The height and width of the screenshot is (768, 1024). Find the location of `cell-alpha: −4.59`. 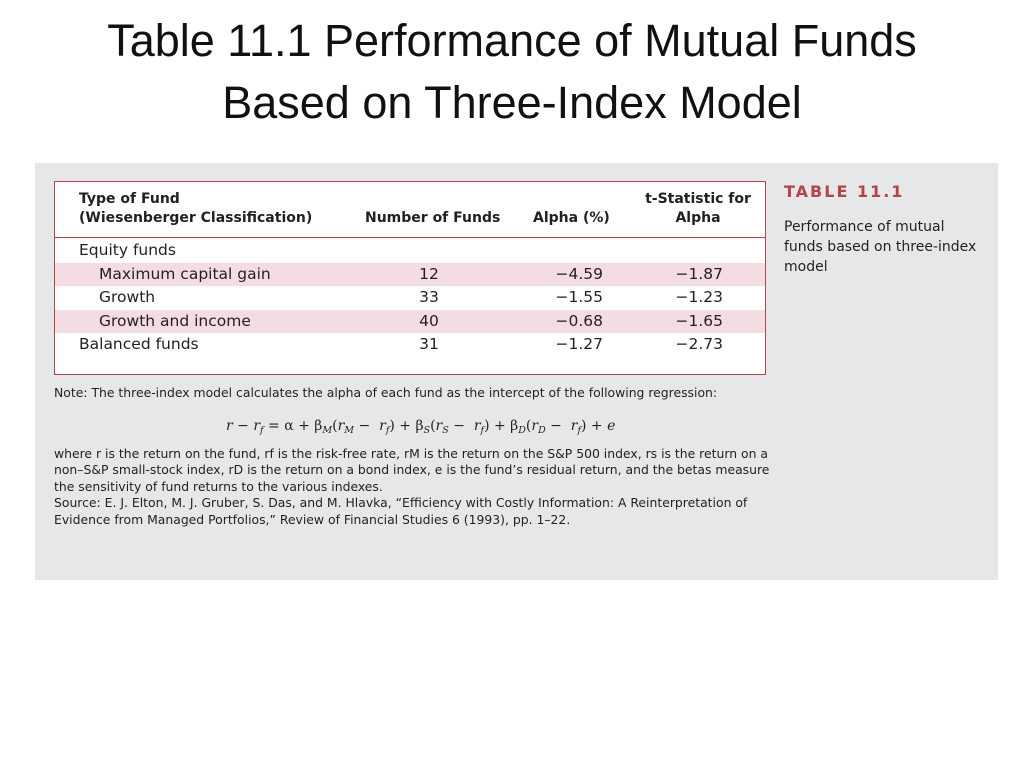

cell-alpha: −4.59 is located at coordinates (579, 273).